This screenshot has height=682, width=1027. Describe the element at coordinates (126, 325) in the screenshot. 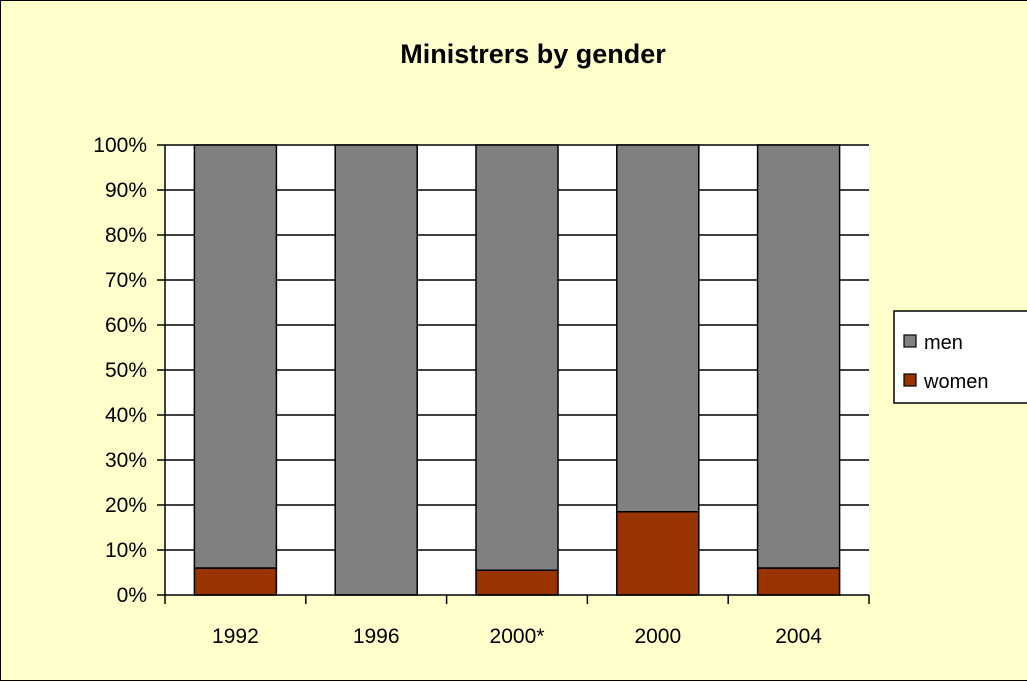

I see `y-tick-label: 60%` at that location.